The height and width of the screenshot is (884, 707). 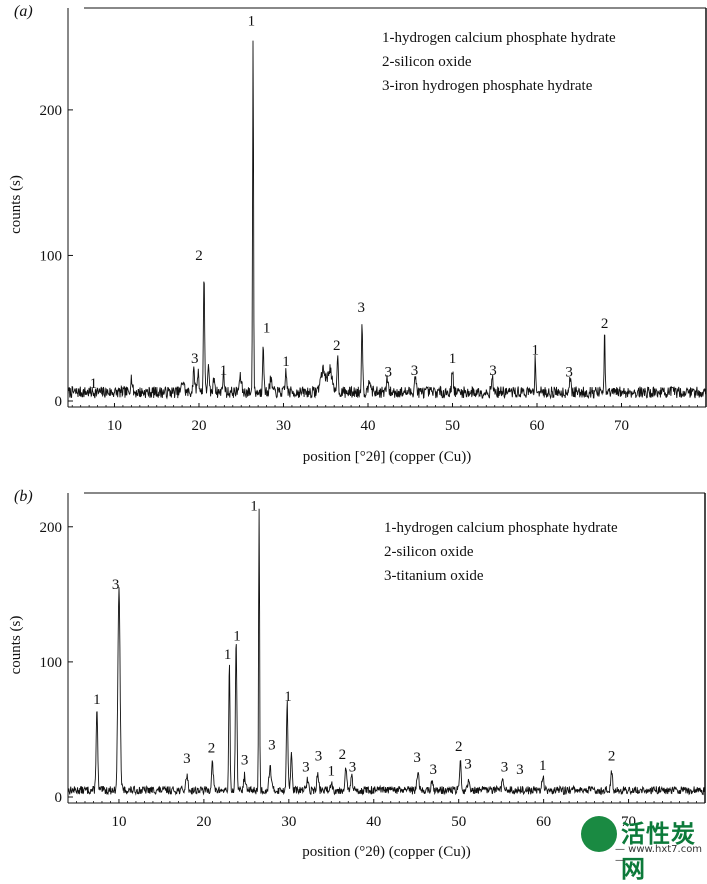 I want to click on legend-entry: 3-titanium oxide, so click(x=434, y=576).